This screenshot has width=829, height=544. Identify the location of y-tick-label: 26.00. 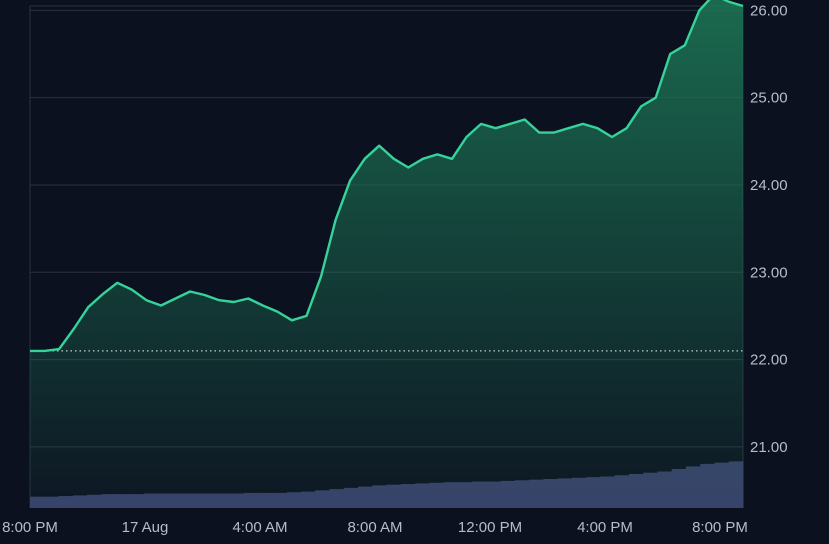
(769, 10).